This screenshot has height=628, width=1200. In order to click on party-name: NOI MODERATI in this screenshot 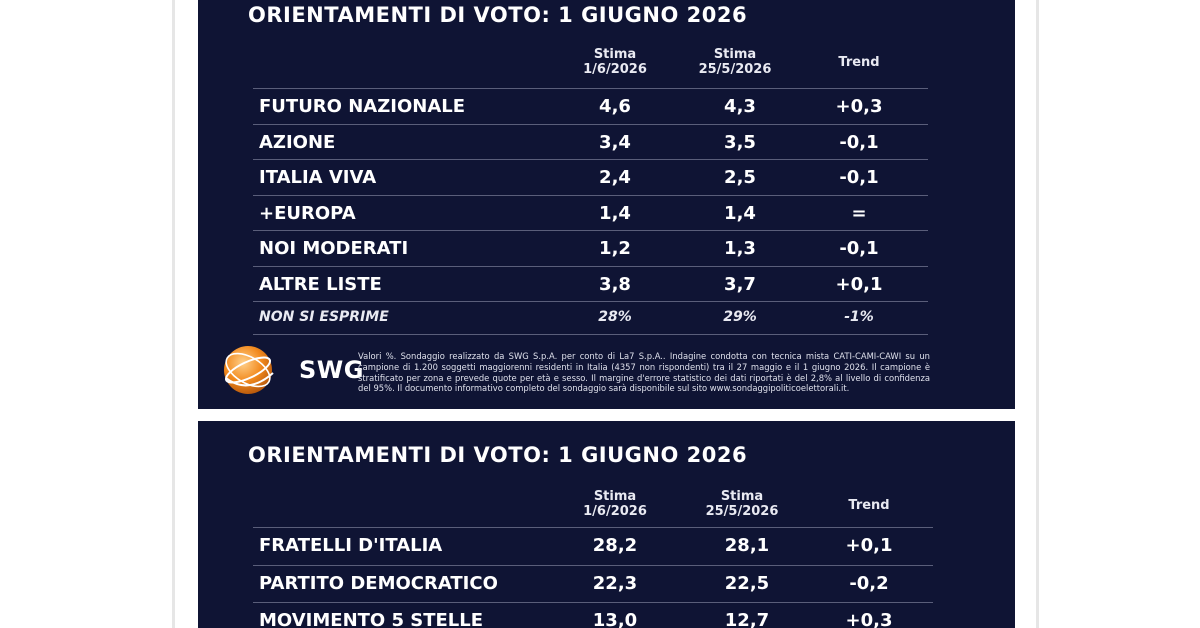, I will do `click(334, 248)`.